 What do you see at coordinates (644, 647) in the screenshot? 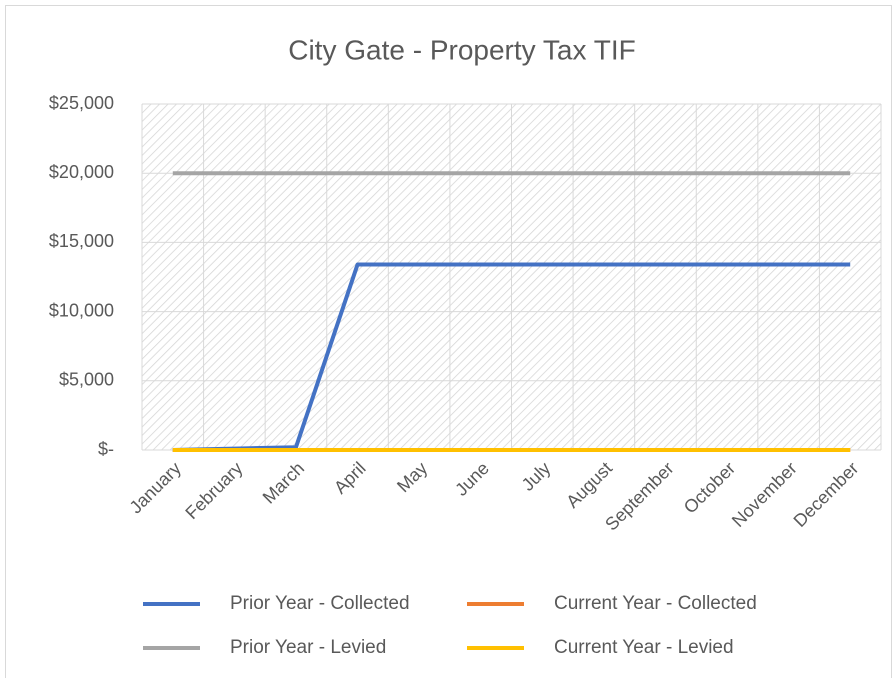
I see `legend-label: Current Year - Levied` at bounding box center [644, 647].